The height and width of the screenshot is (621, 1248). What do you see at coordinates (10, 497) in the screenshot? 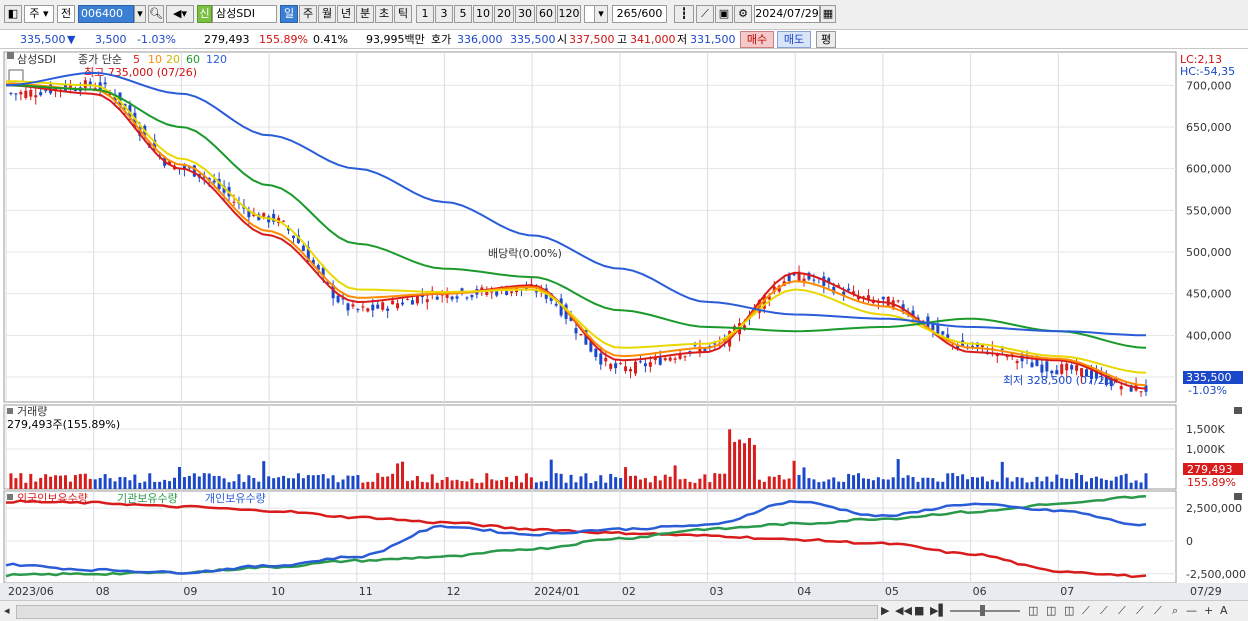
I see `holding-panel-menu-icon` at bounding box center [10, 497].